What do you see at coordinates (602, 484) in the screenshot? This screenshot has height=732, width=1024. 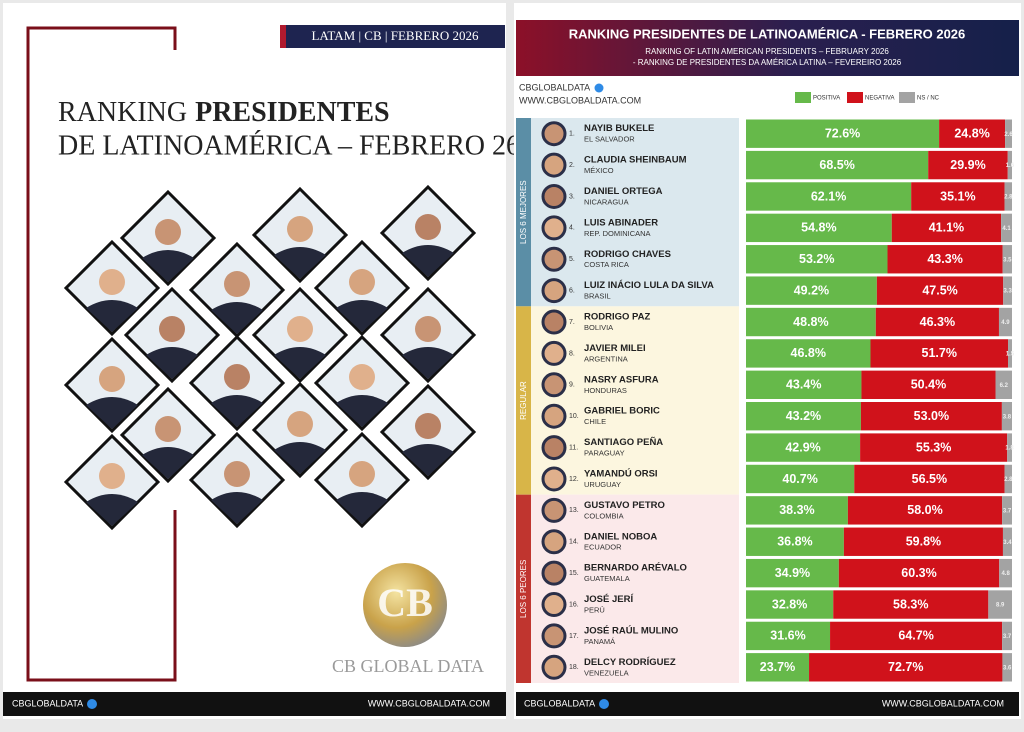 I see `country: URUGUAY` at bounding box center [602, 484].